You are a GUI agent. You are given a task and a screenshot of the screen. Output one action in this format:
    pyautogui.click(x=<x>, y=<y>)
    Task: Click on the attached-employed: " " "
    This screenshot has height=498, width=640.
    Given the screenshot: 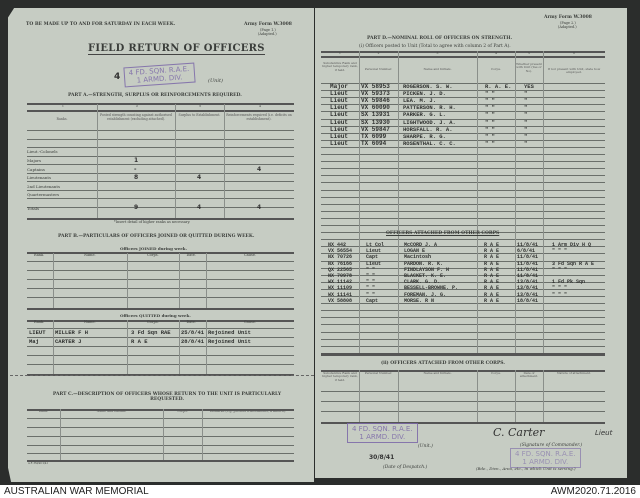 What is the action you would take?
    pyautogui.click(x=560, y=294)
    